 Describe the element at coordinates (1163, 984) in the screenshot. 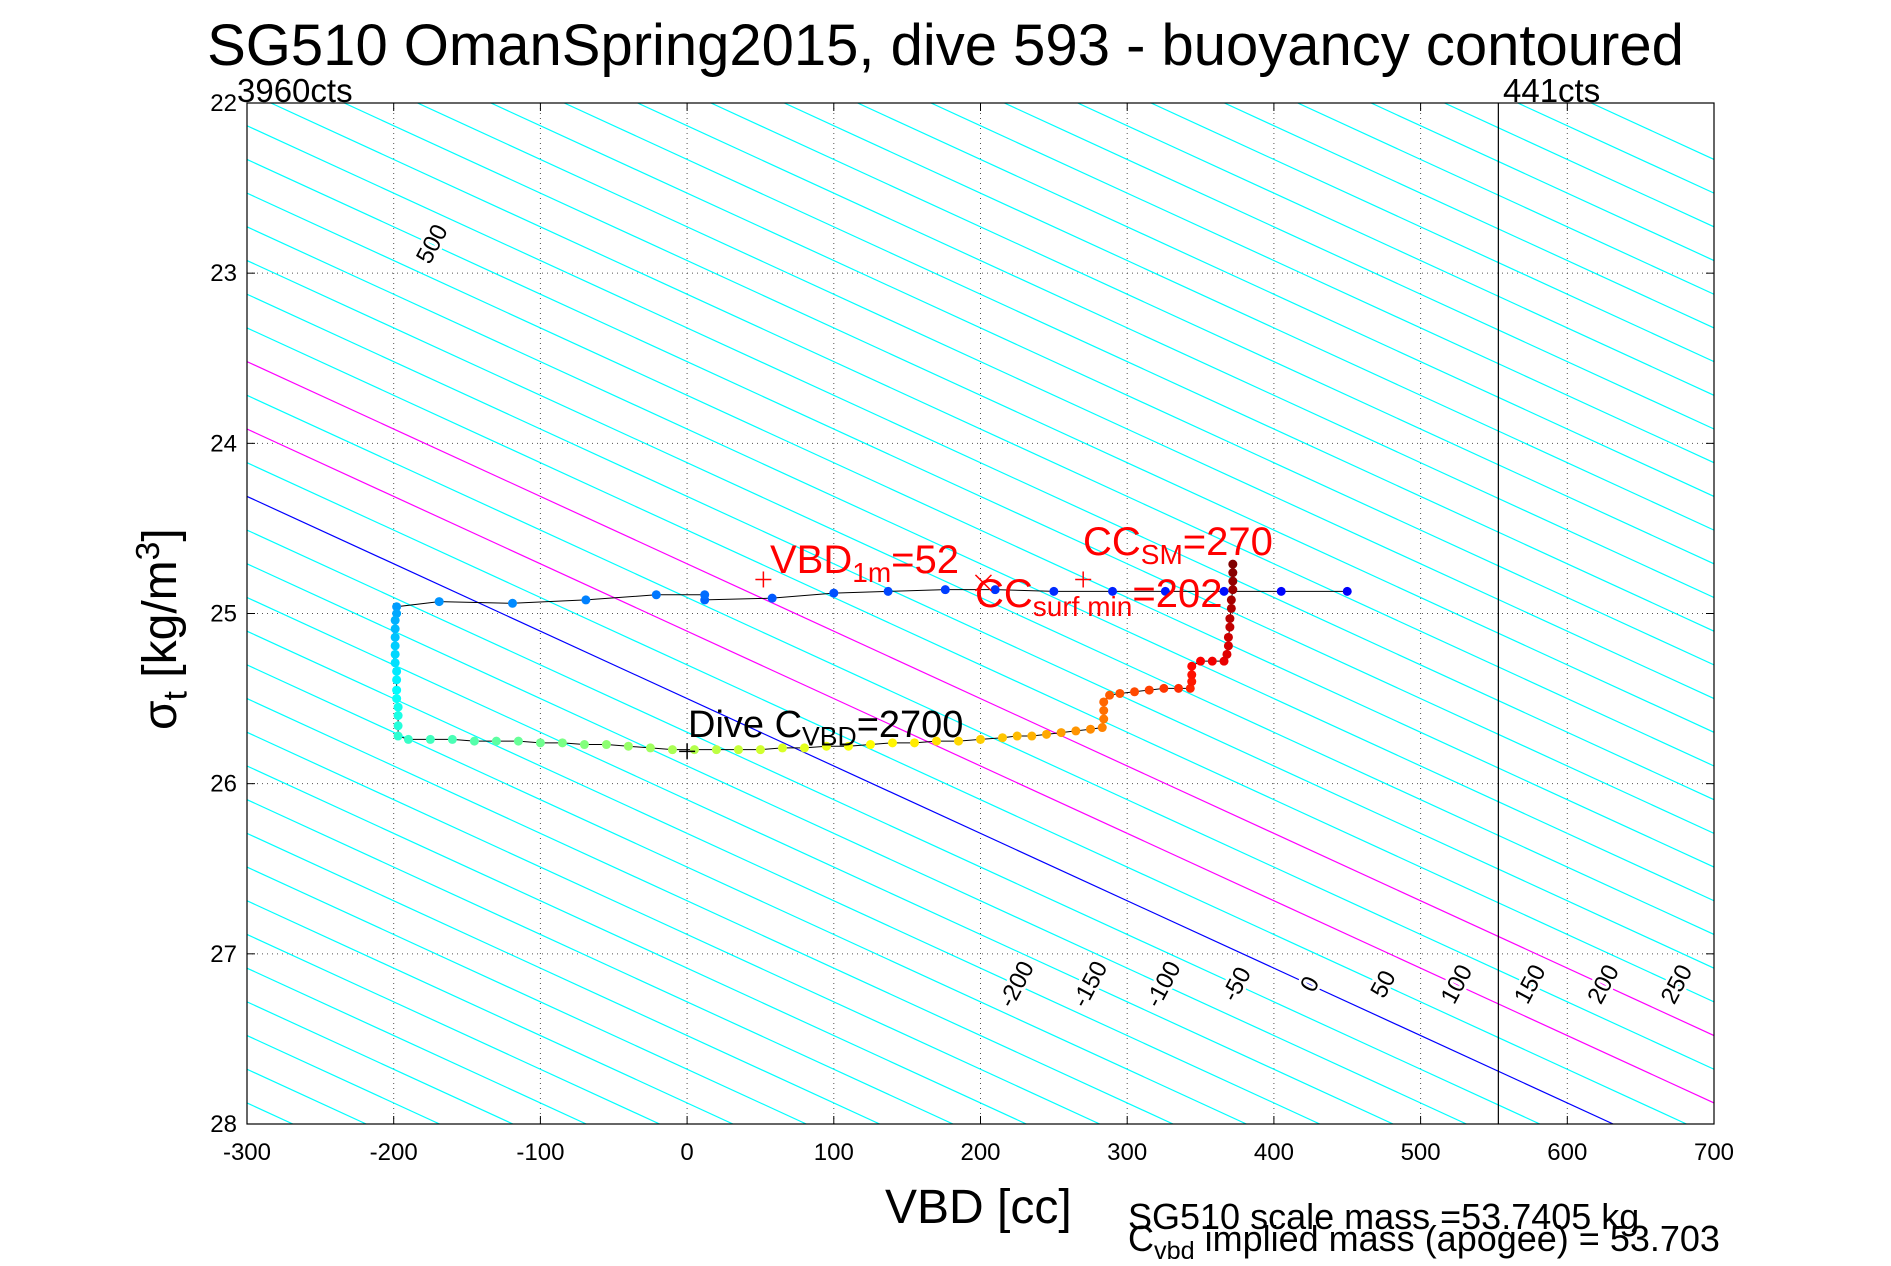

I see `contour-label-bottom: -100` at that location.